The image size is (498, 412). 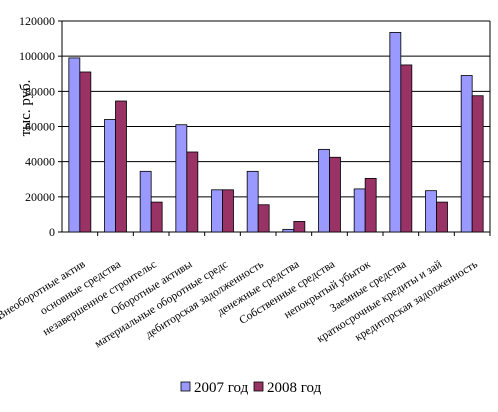 I want to click on y-axis-label: тыс. руб., so click(x=26, y=108).